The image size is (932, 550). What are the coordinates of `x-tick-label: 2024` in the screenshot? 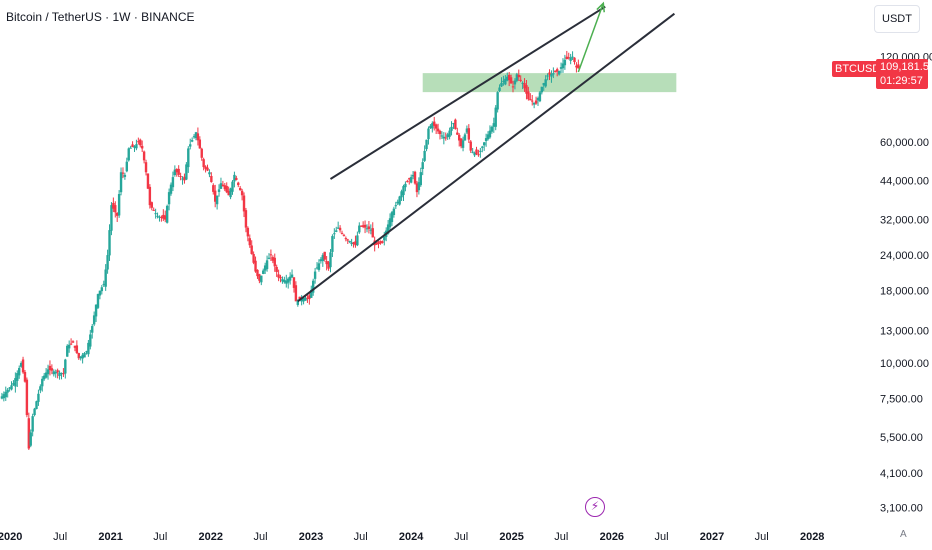 It's located at (411, 537).